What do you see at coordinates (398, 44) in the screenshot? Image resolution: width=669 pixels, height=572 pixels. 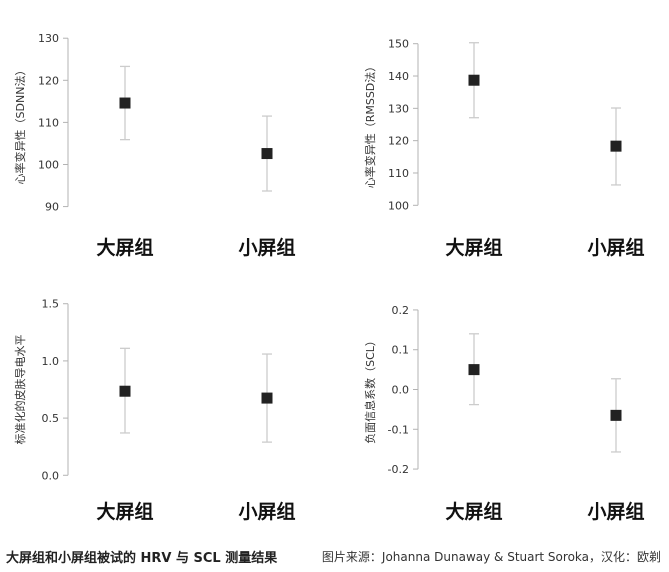 I see `y-tick-label: 150` at bounding box center [398, 44].